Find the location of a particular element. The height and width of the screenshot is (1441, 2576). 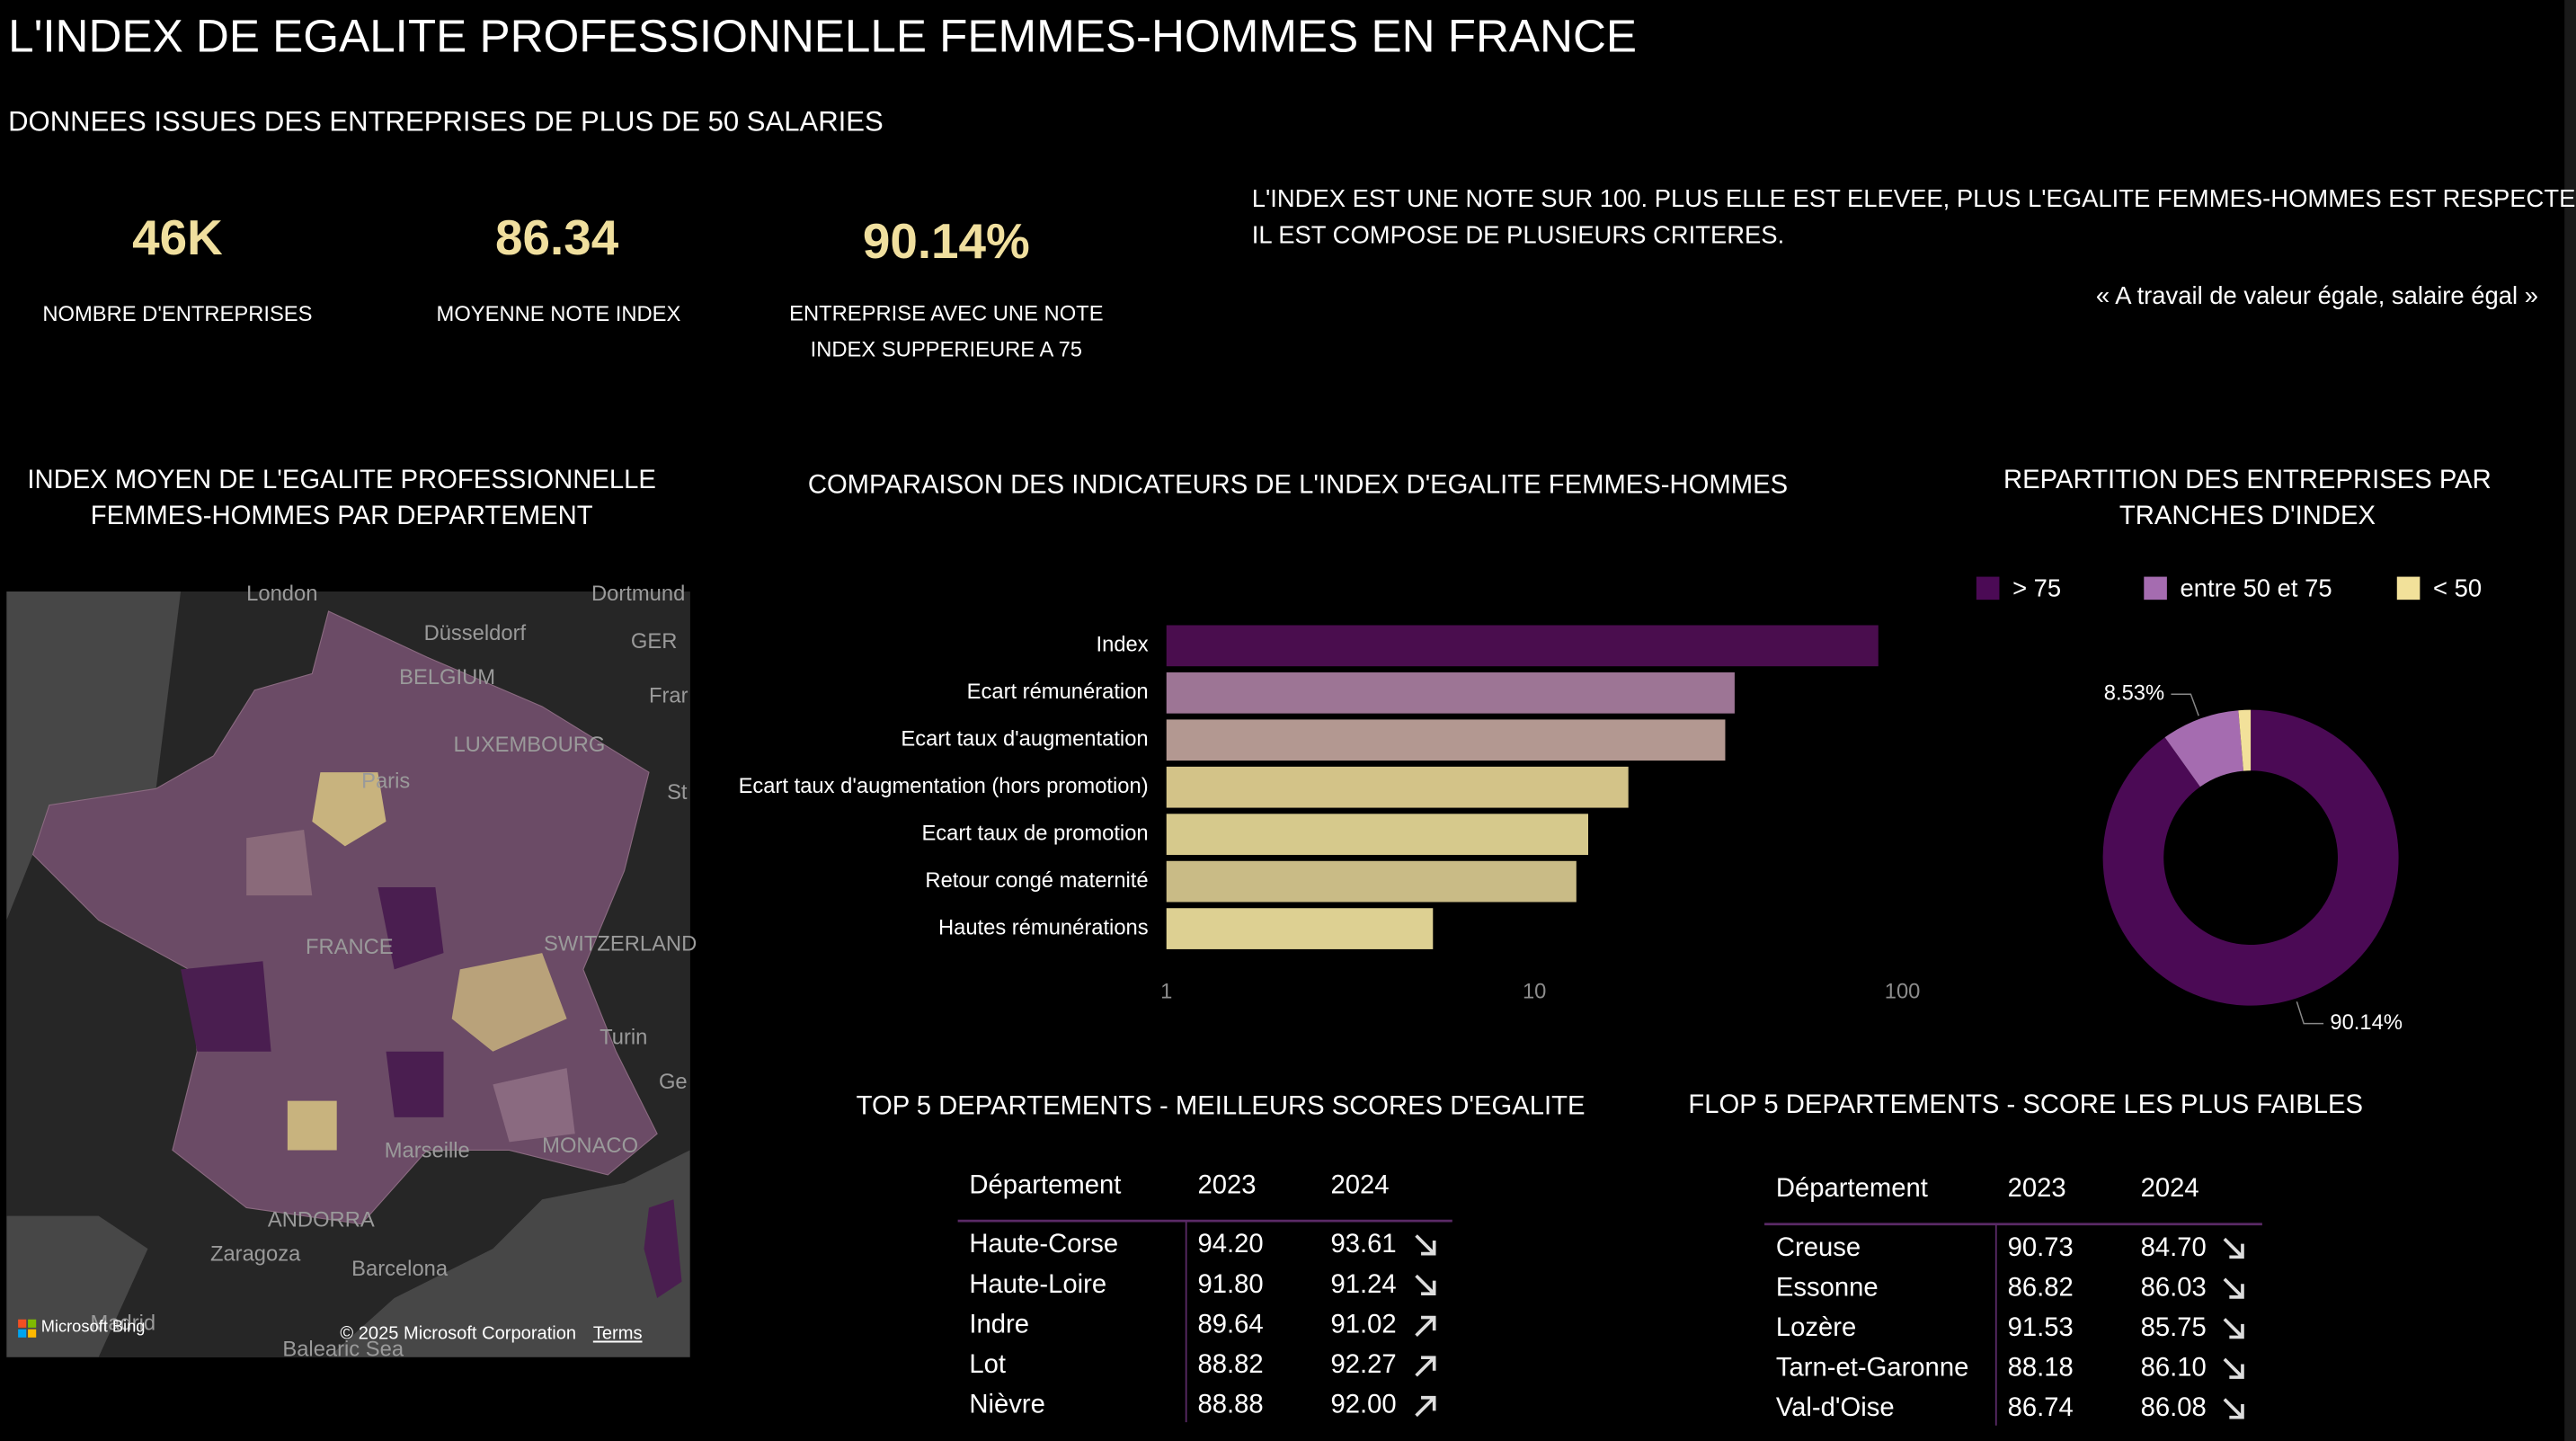

column-header: Département is located at coordinates (1852, 1188).